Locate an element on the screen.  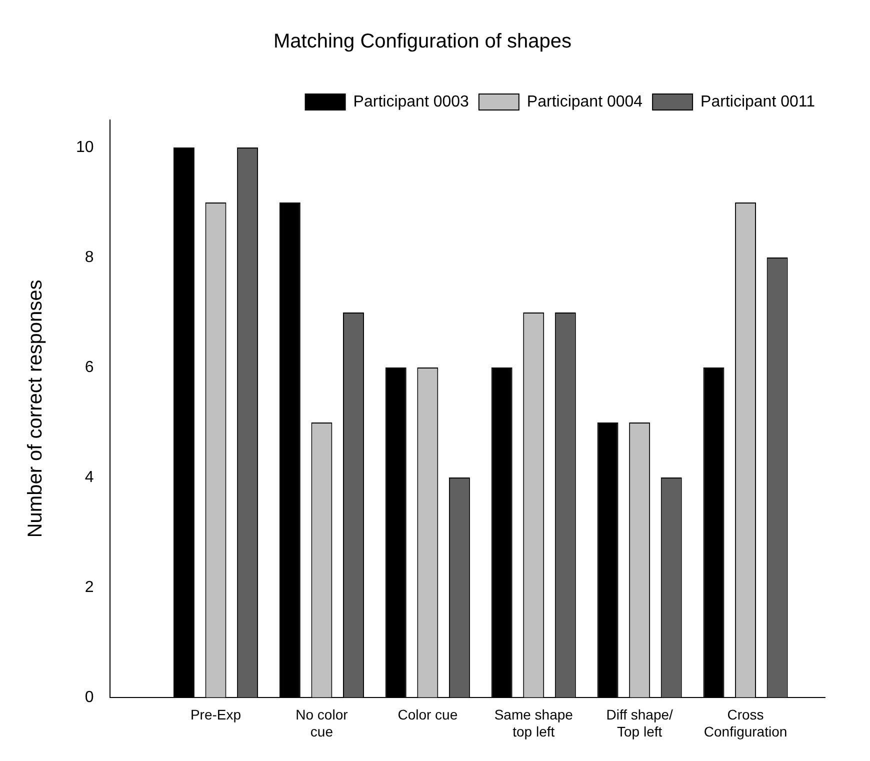
y-tick-label: 8 is located at coordinates (89, 257).